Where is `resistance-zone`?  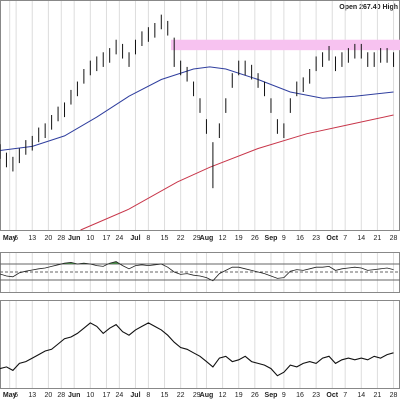 resistance-zone is located at coordinates (285, 45).